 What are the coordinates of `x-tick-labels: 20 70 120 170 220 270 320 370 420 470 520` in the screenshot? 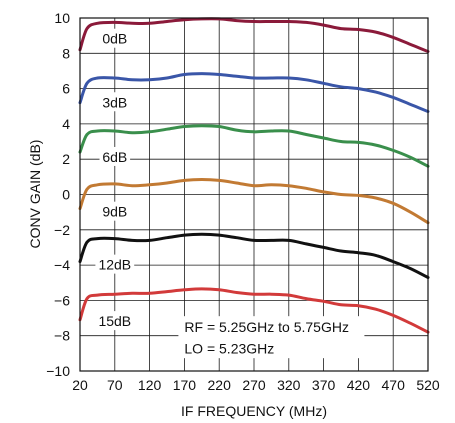 It's located at (256, 385).